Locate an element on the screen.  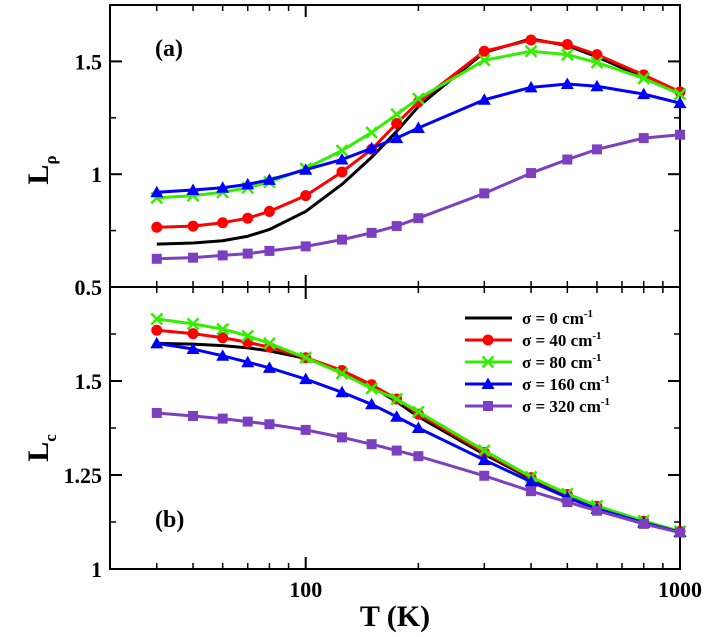
y-tick-label: 1.25 is located at coordinates (83, 475).